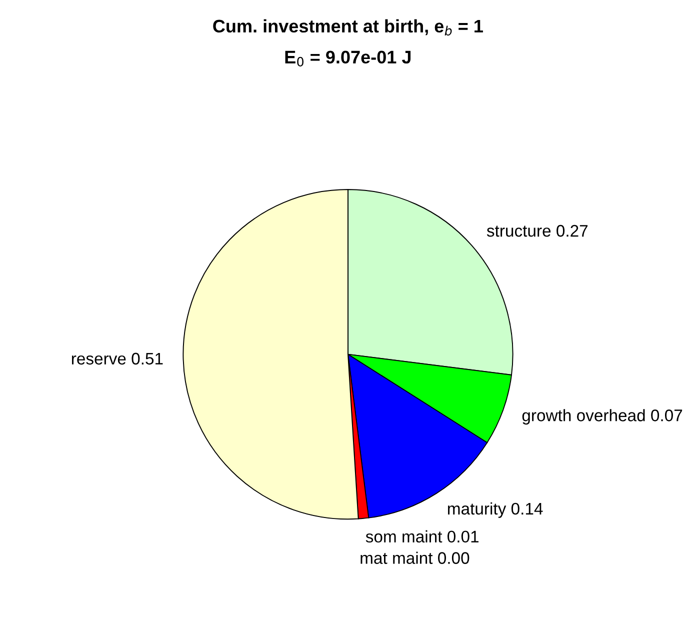 The height and width of the screenshot is (618, 696). Describe the element at coordinates (348, 27) in the screenshot. I see `chart-title: Cum. investment at birth, e$_{b}$ = 1` at that location.